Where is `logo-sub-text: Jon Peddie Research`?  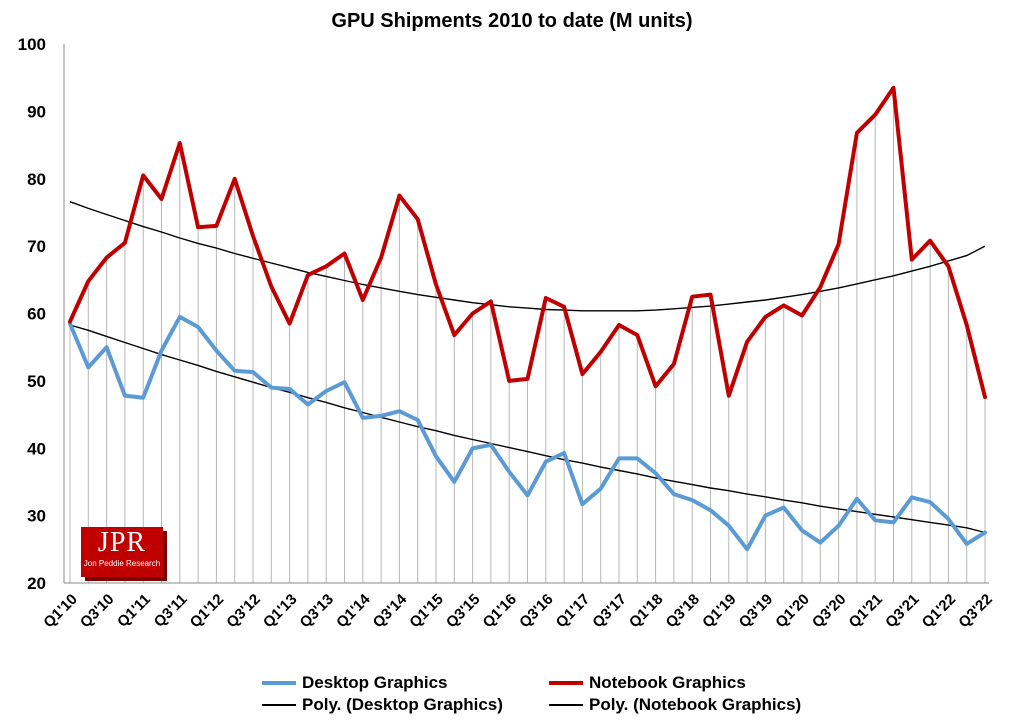 logo-sub-text: Jon Peddie Research is located at coordinates (122, 563).